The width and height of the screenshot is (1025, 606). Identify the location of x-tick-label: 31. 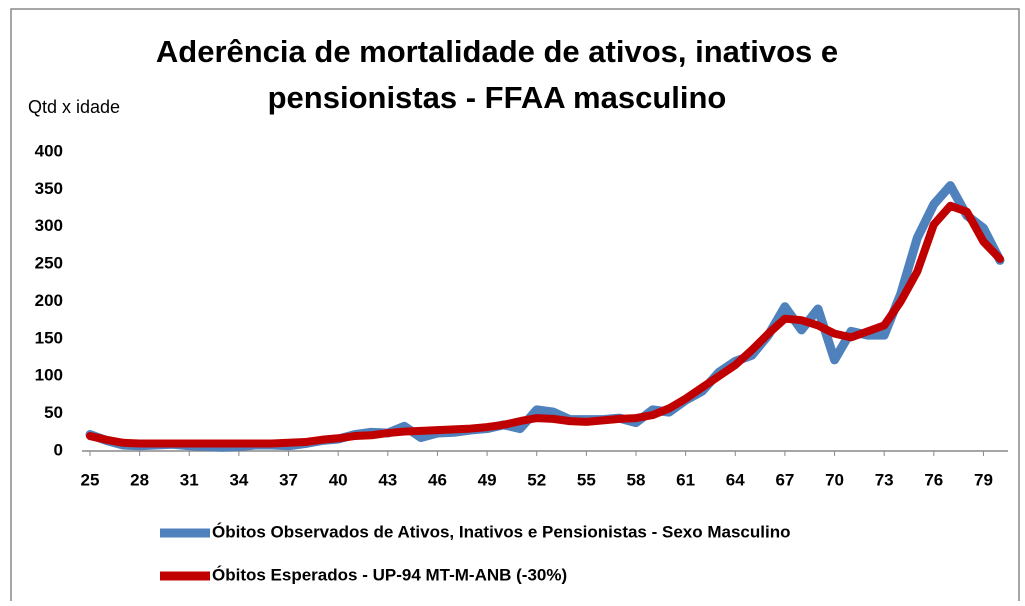
(189, 479).